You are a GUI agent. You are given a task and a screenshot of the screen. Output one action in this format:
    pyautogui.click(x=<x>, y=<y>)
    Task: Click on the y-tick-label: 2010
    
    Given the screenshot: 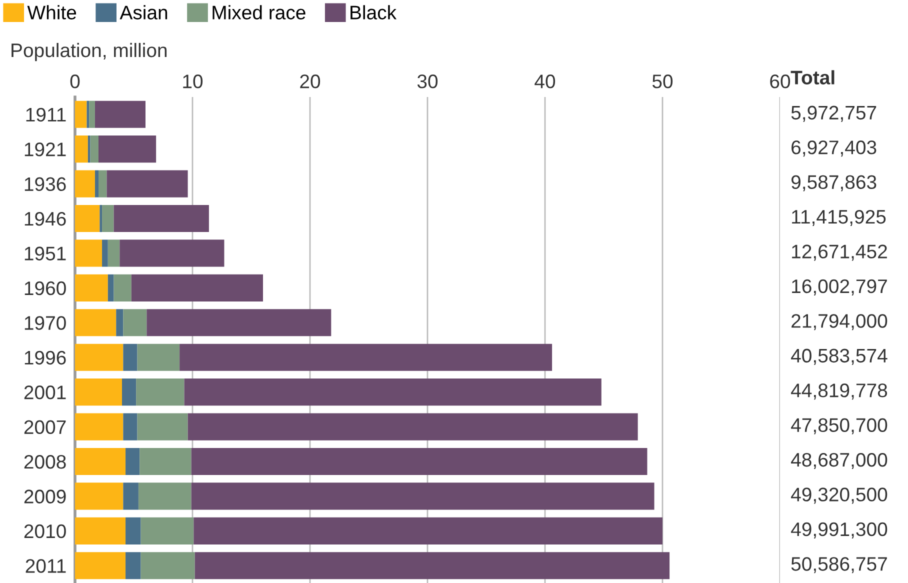 What is the action you would take?
    pyautogui.click(x=45, y=531)
    